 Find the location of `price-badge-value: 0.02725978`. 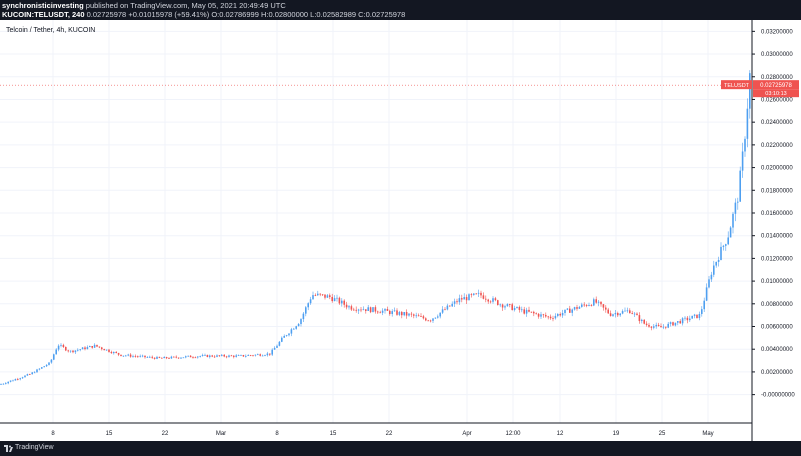

price-badge-value: 0.02725978 is located at coordinates (776, 86).